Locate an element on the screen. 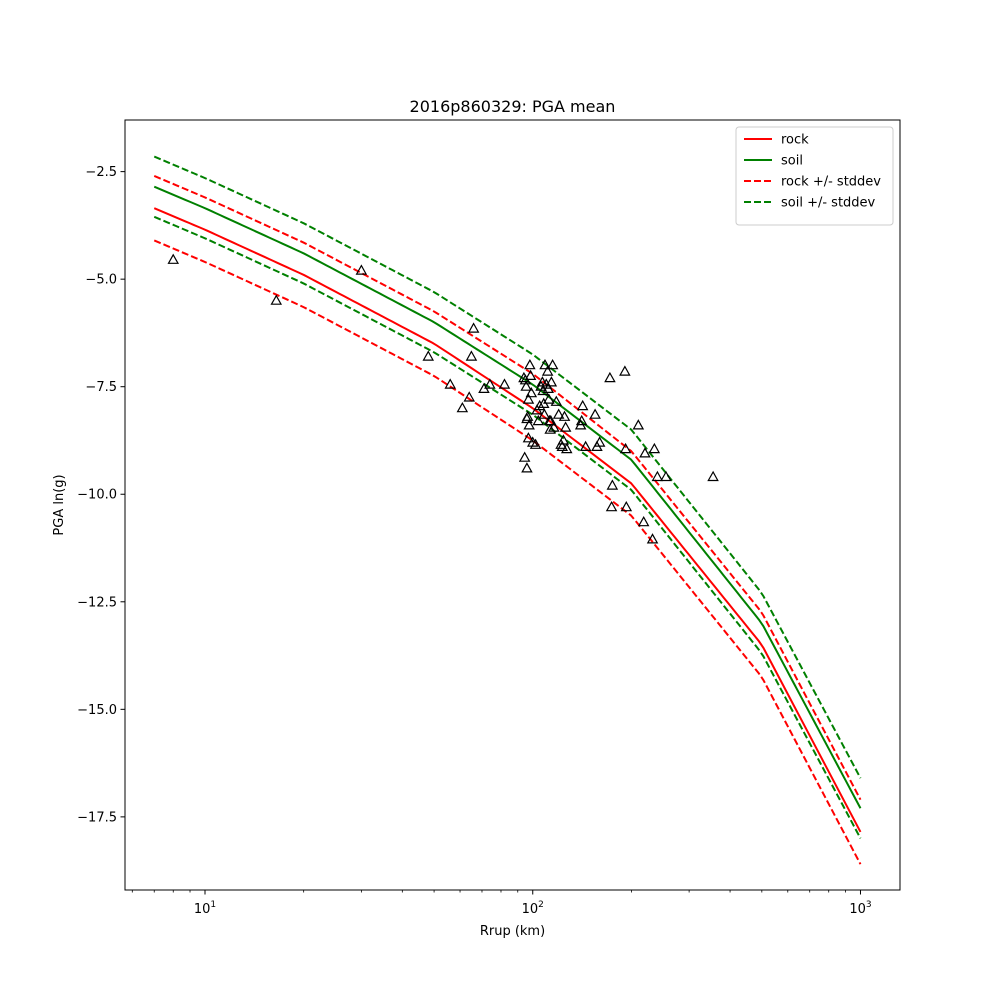 This screenshot has width=1000, height=1000. y-tick-label: −17.5 is located at coordinates (97, 817).